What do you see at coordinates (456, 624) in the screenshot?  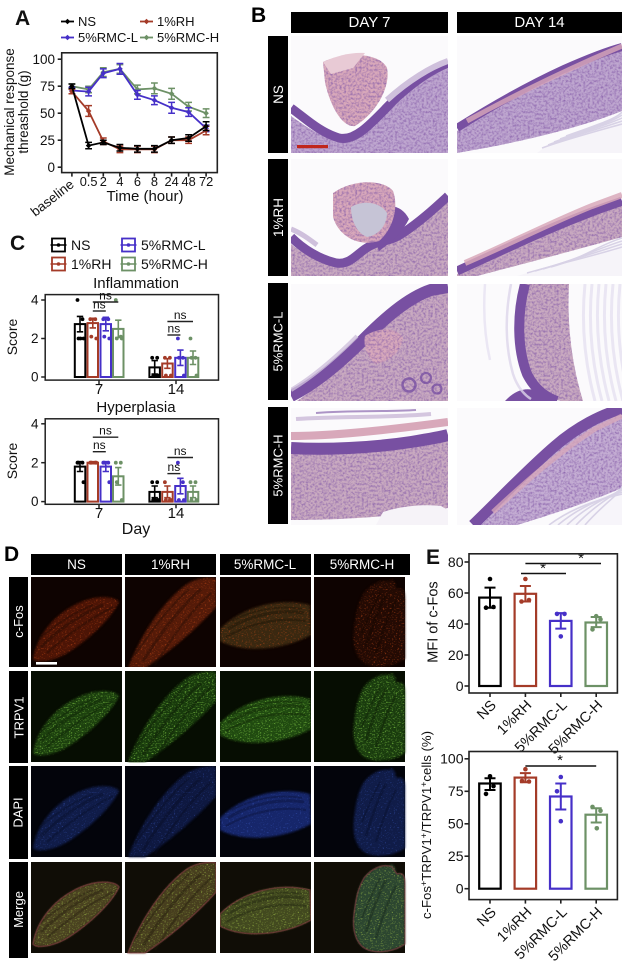 I see `svg-text: 40` at bounding box center [456, 624].